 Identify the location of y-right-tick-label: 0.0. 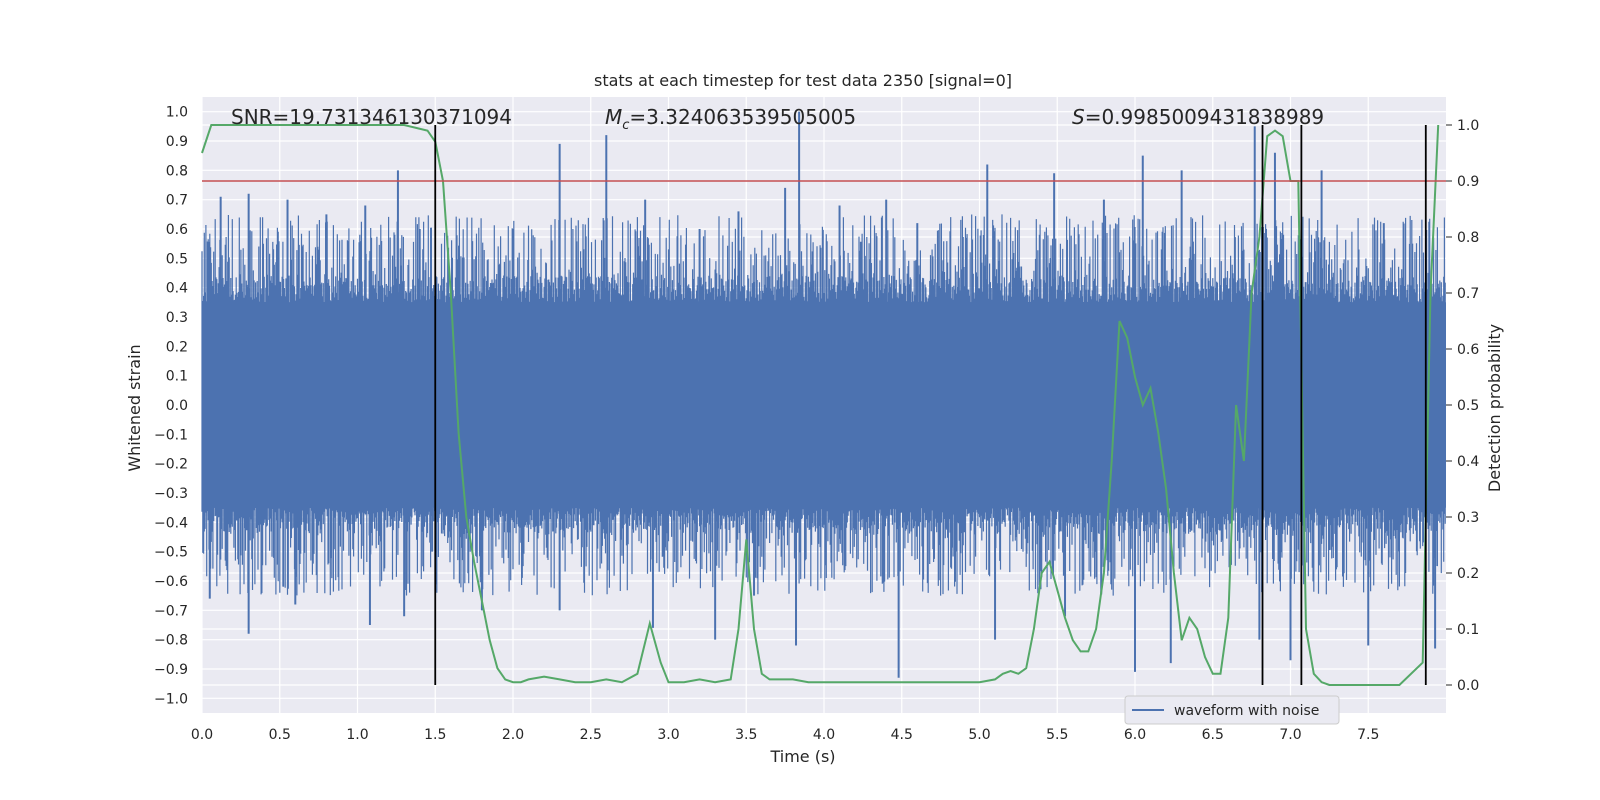
(1468, 686).